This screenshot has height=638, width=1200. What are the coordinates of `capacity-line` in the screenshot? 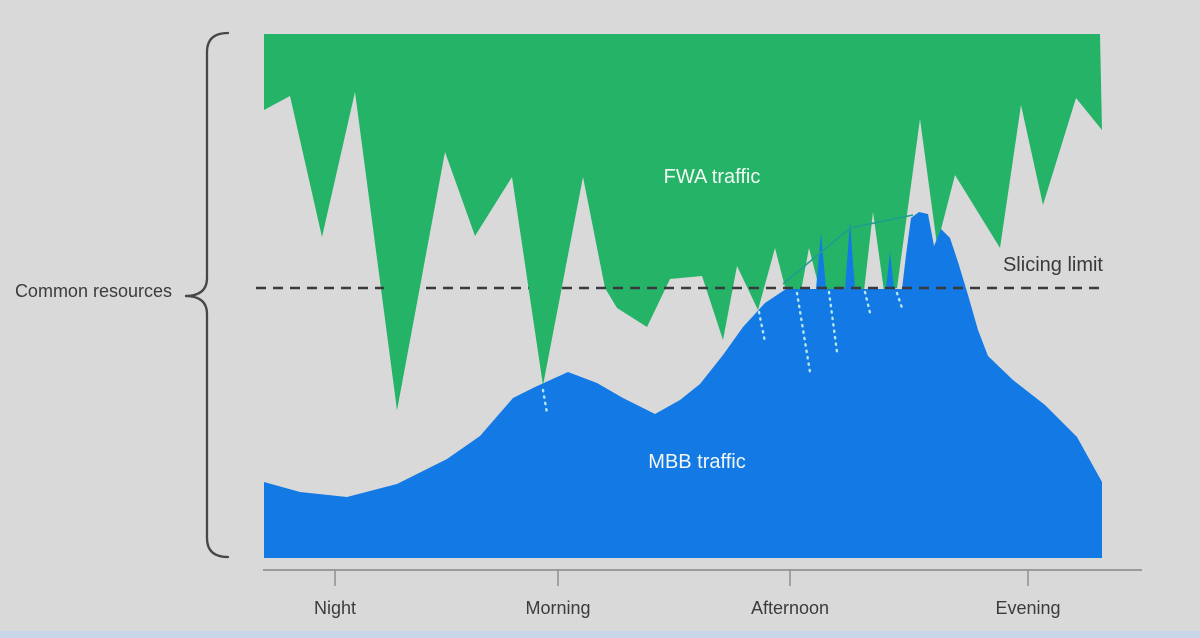 It's located at (848, 249).